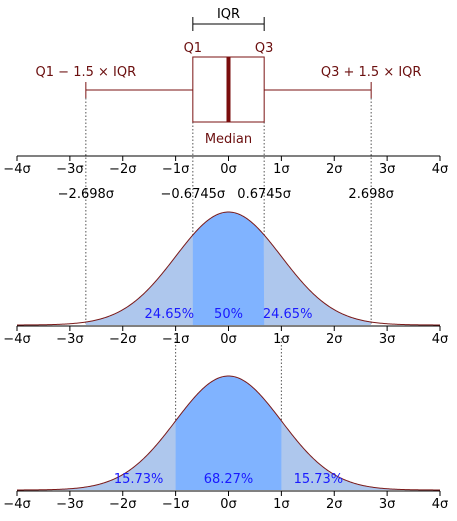  What do you see at coordinates (86, 194) in the screenshot?
I see `quantile-value-label: −2.698σ` at bounding box center [86, 194].